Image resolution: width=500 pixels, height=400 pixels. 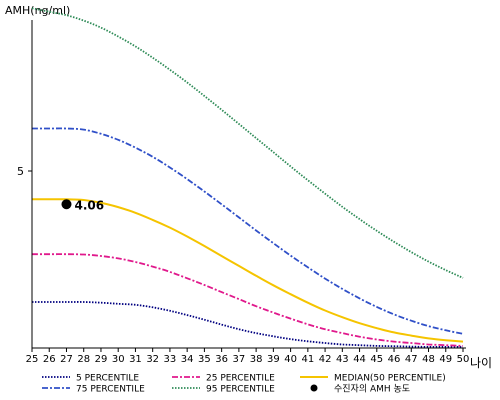 I want to click on x-tick-label: 35, so click(x=204, y=359).